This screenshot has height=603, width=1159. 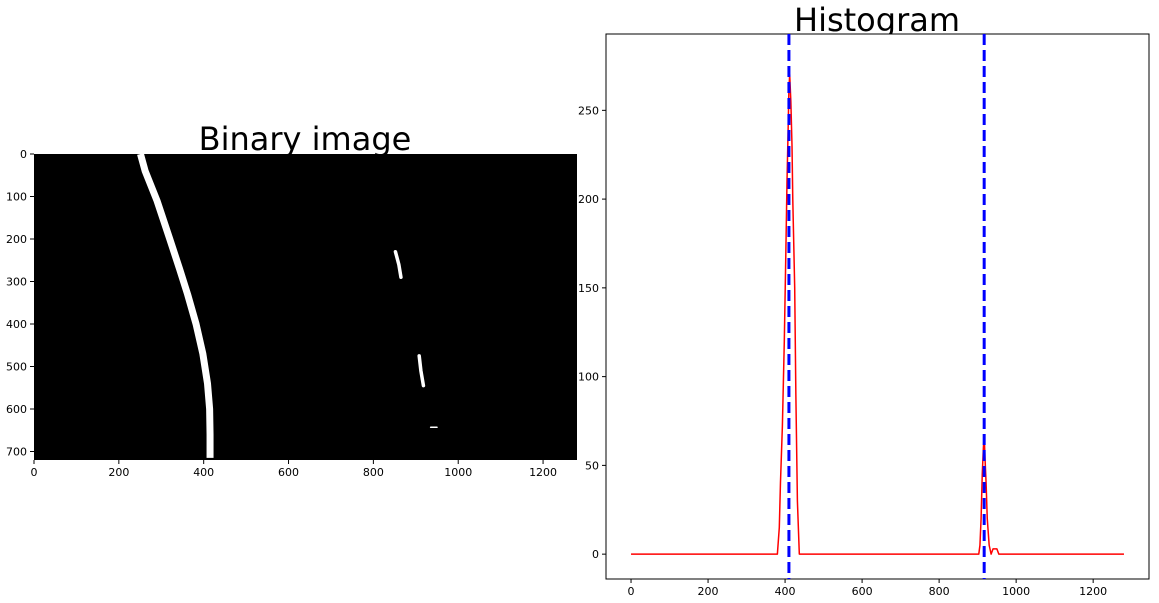 I want to click on y-tick-label: 300, so click(x=16, y=282).